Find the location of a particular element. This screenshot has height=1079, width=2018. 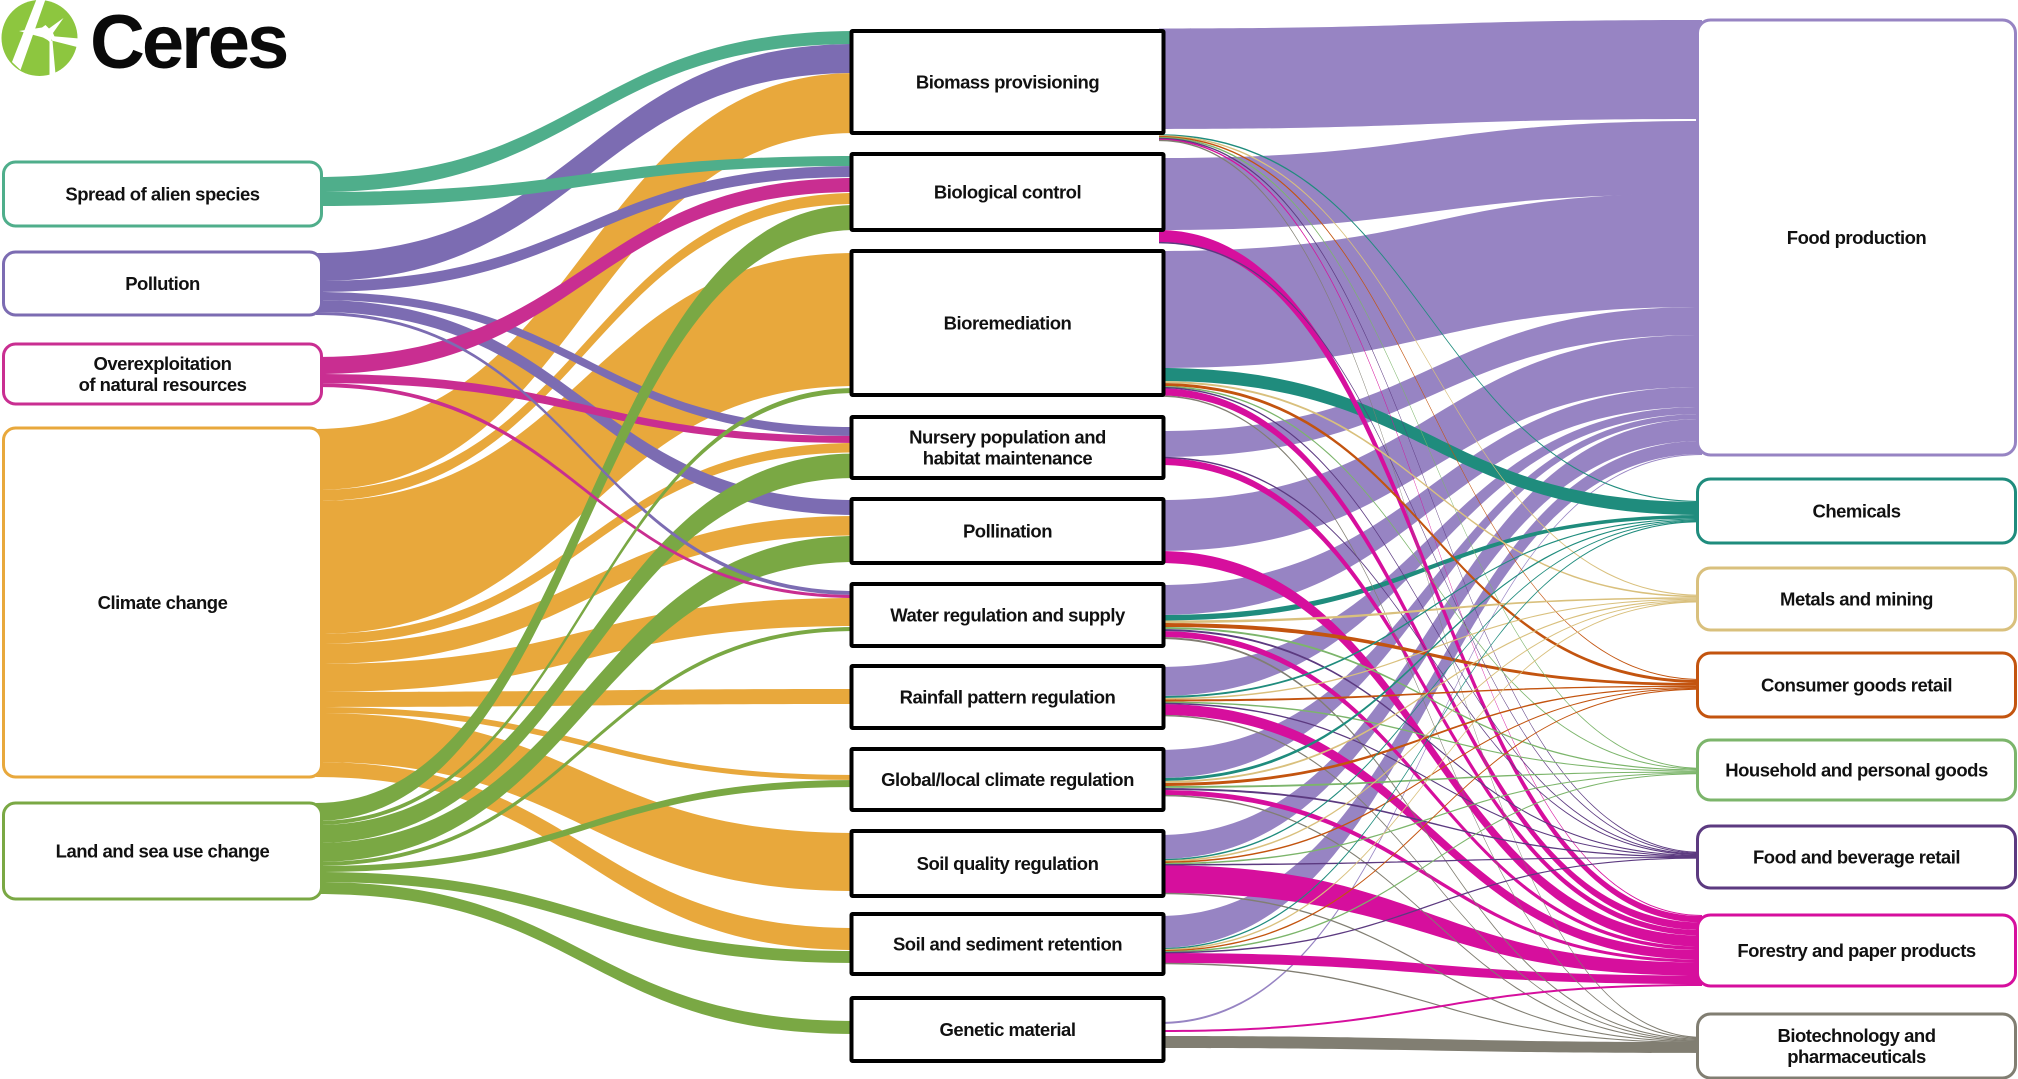

svg-text: Genetic material is located at coordinates (1008, 1029).